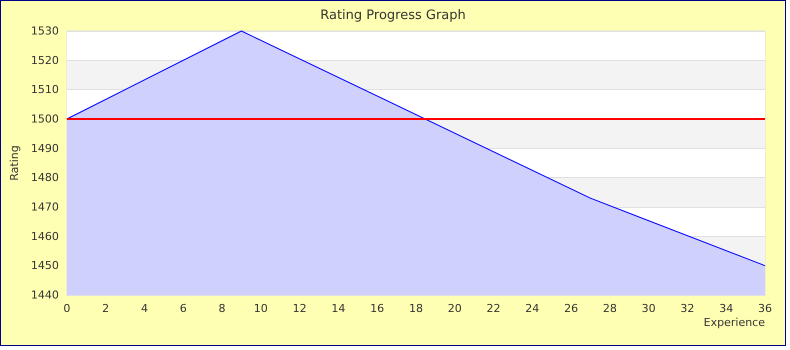 The width and height of the screenshot is (790, 350). Describe the element at coordinates (66, 308) in the screenshot. I see `x-tick-label: 0` at that location.